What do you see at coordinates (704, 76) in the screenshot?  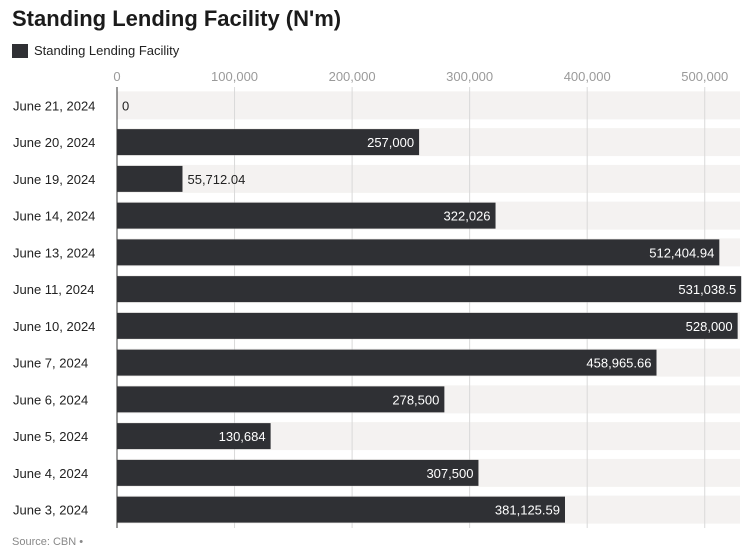 I see `x-tick-label: 500,000` at bounding box center [704, 76].